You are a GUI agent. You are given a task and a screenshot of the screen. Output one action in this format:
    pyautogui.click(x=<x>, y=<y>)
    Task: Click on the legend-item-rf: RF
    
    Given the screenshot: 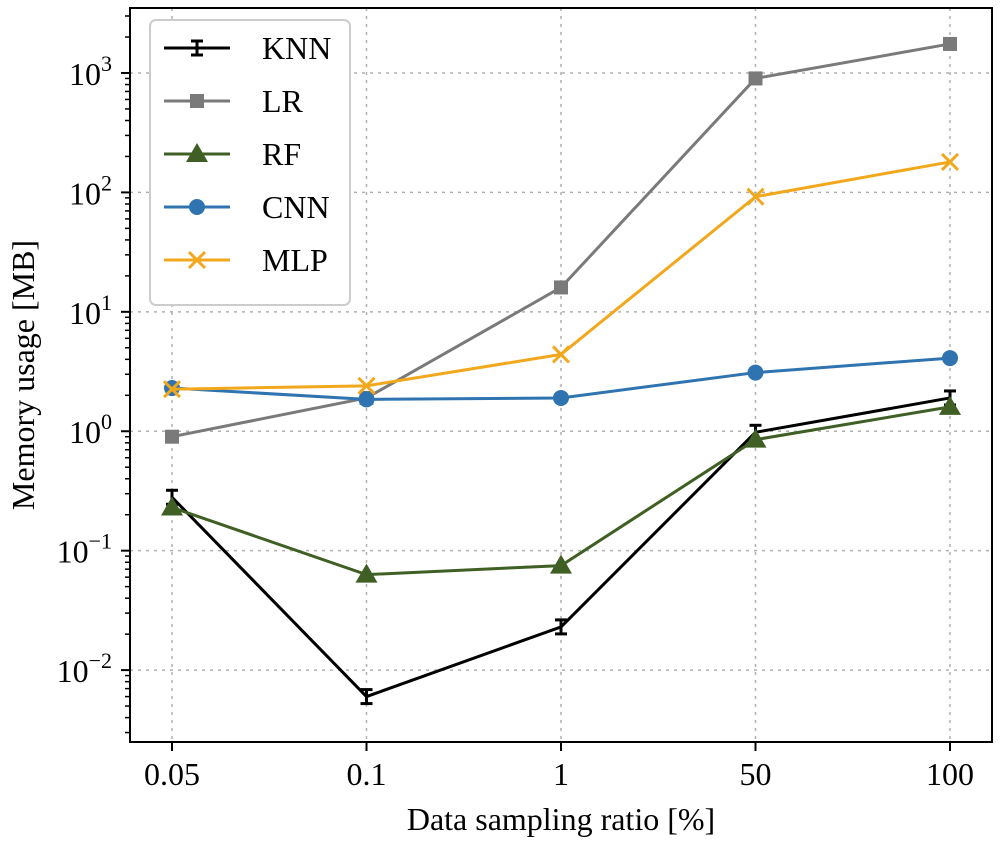 What is the action you would take?
    pyautogui.click(x=232, y=154)
    